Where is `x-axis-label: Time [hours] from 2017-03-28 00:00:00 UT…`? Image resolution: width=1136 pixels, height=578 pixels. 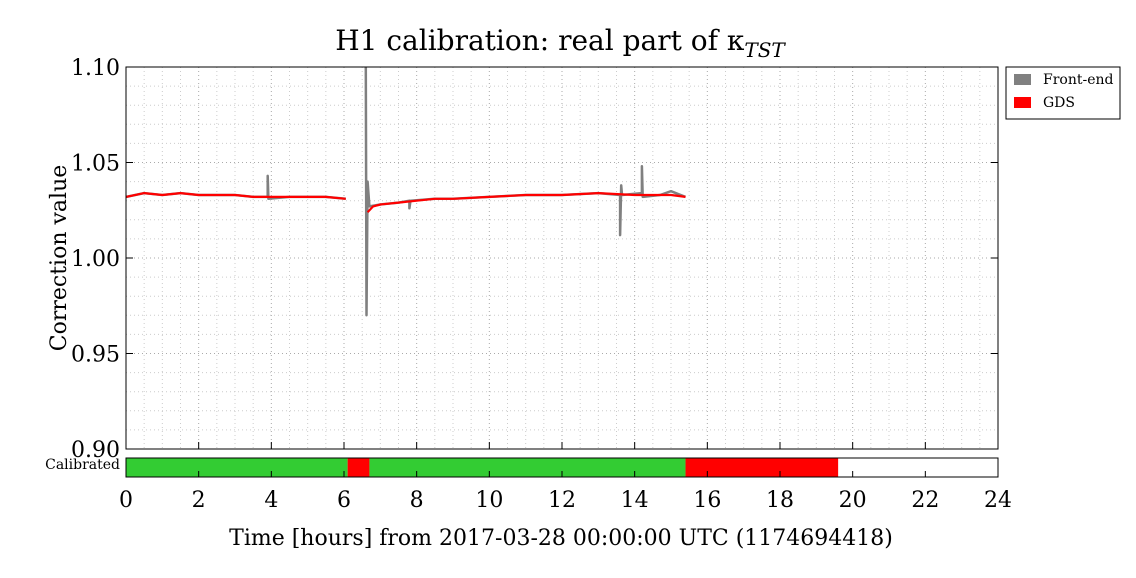 x-axis-label: Time [hours] from 2017-03-28 00:00:00 UT… is located at coordinates (561, 538).